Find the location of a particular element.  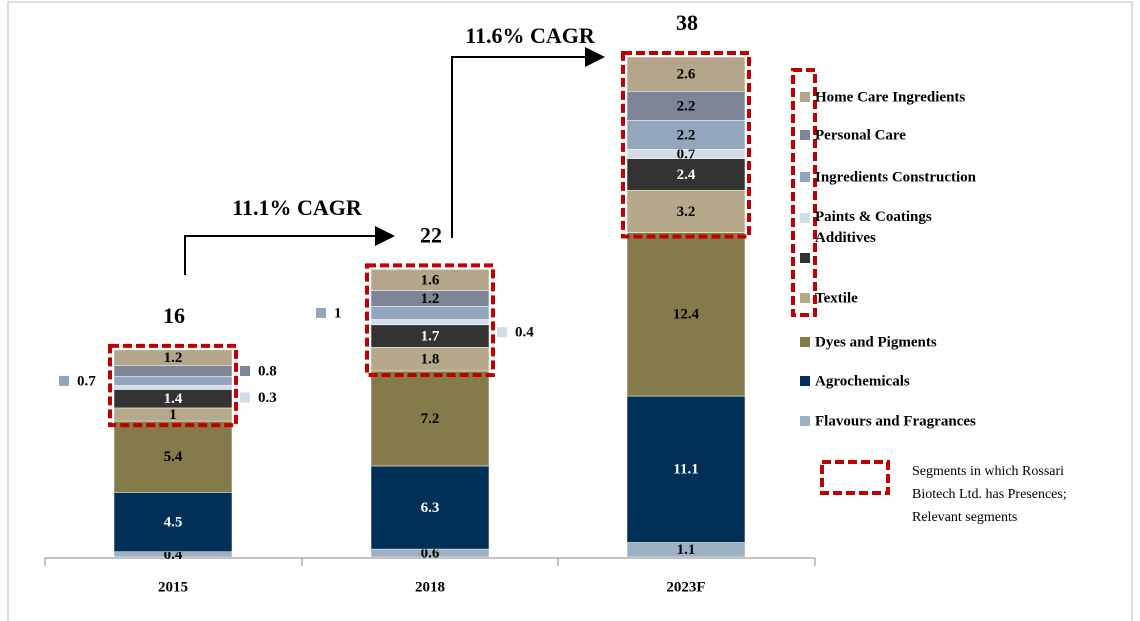

data-label: 5.4 is located at coordinates (173, 457).